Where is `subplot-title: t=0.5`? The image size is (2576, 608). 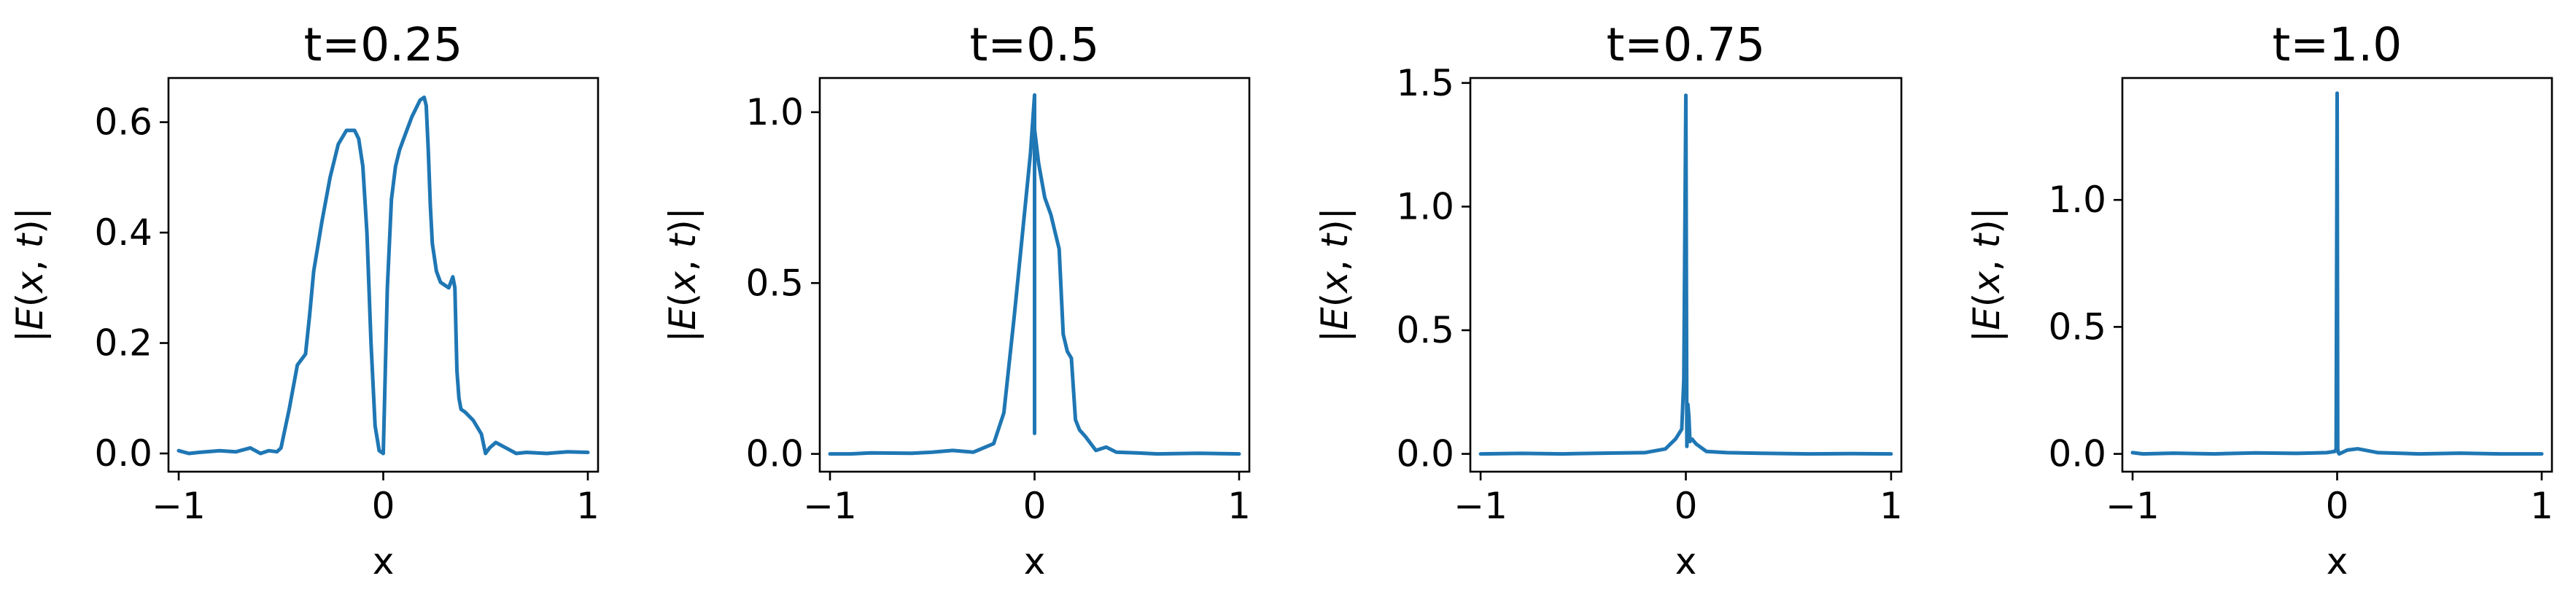
subplot-title: t=0.5 is located at coordinates (1035, 44).